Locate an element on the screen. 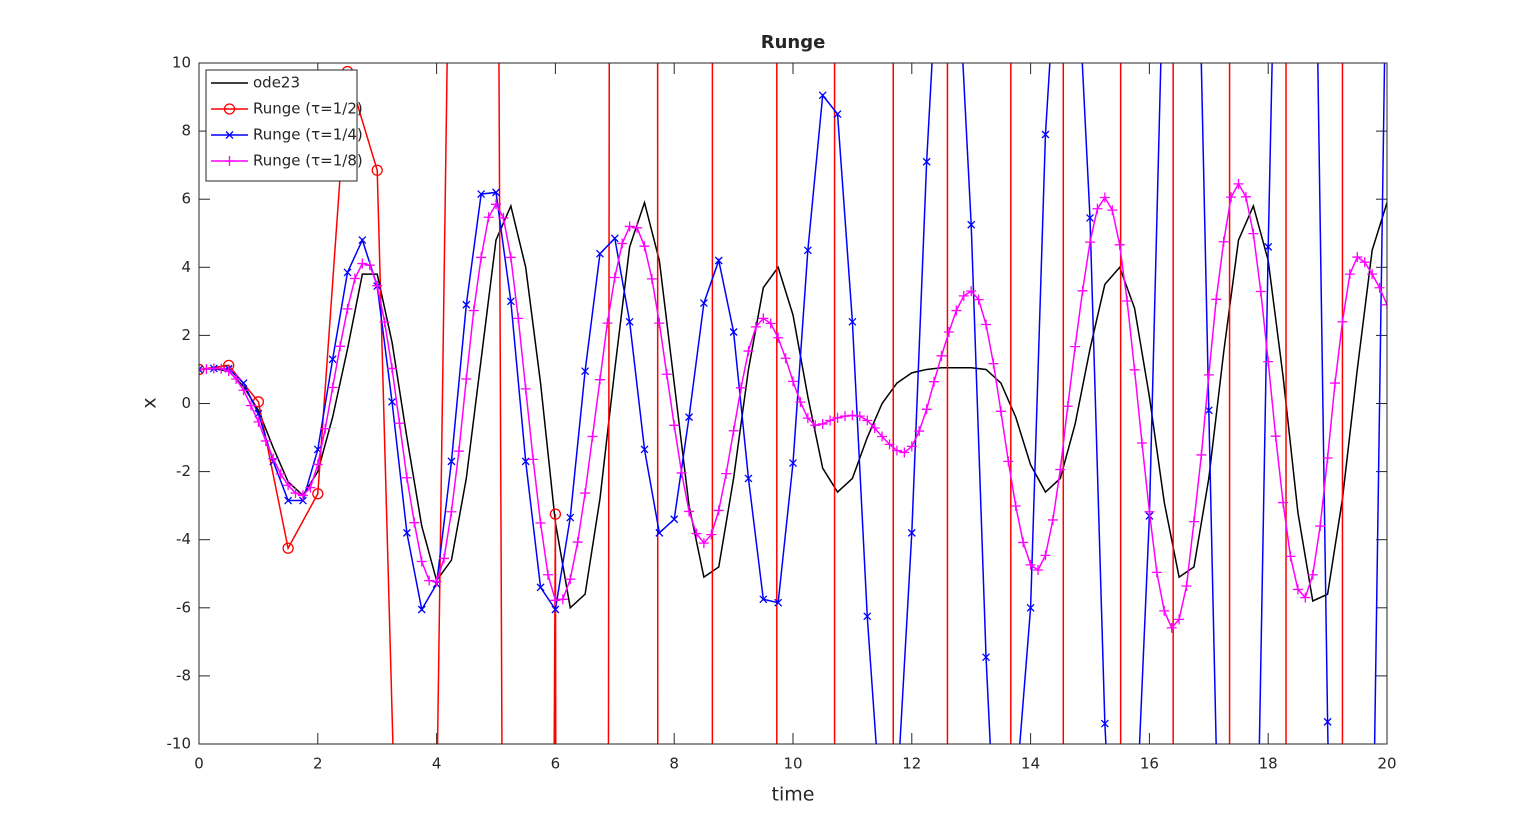 The width and height of the screenshot is (1534, 837). legend-marker-plus is located at coordinates (229, 161).